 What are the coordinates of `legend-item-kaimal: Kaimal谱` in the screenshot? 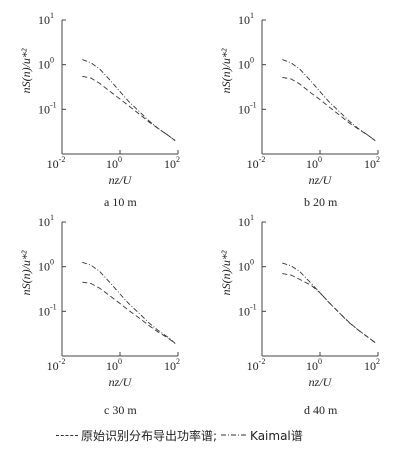 It's located at (262, 435).